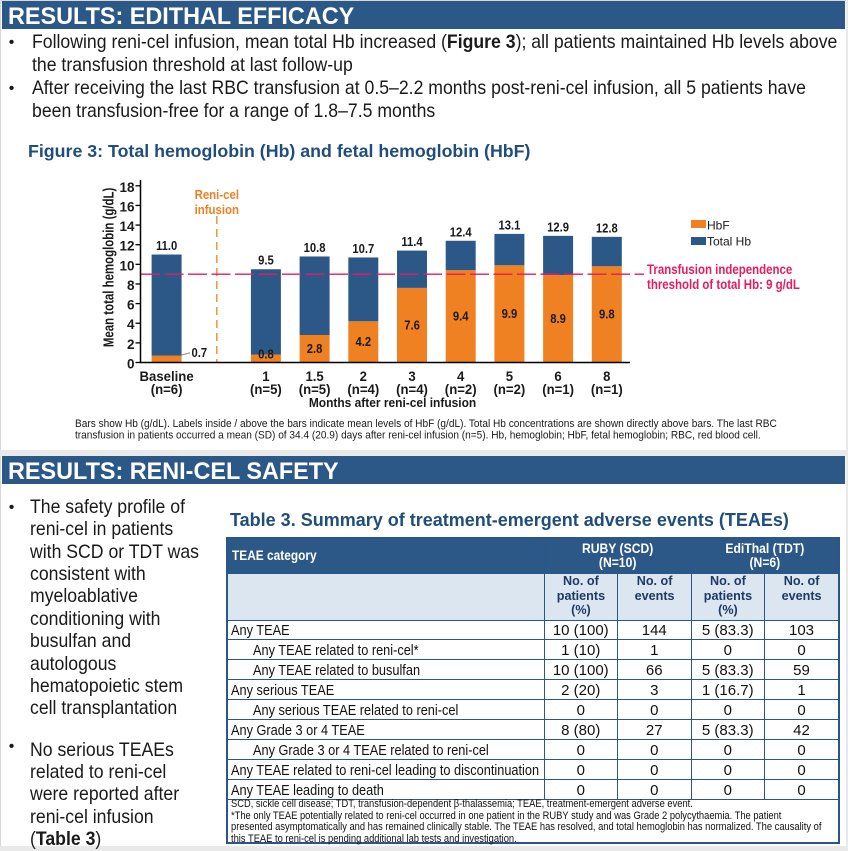 This screenshot has height=851, width=848. What do you see at coordinates (167, 389) in the screenshot?
I see `svg-text: (n=6)` at bounding box center [167, 389].